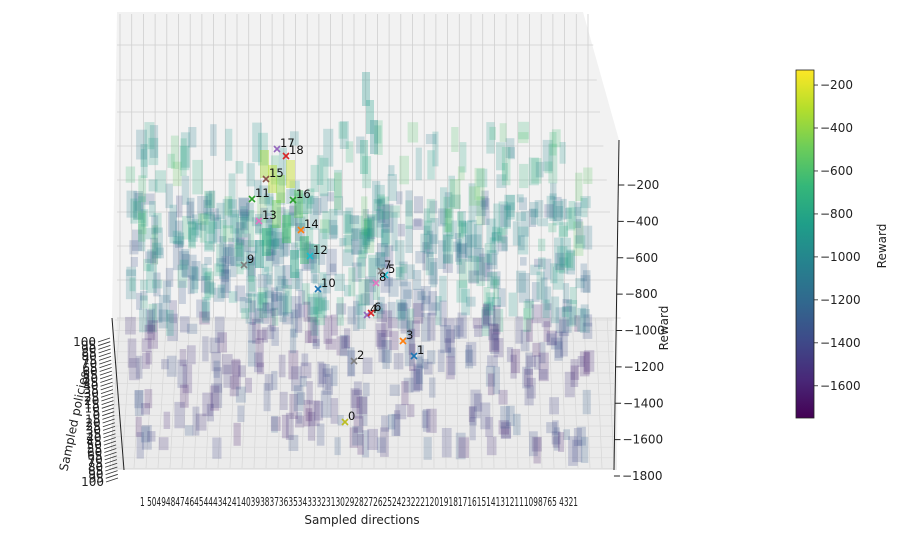 The image size is (910, 549). I want to click on colorbar-bar, so click(805, 244).